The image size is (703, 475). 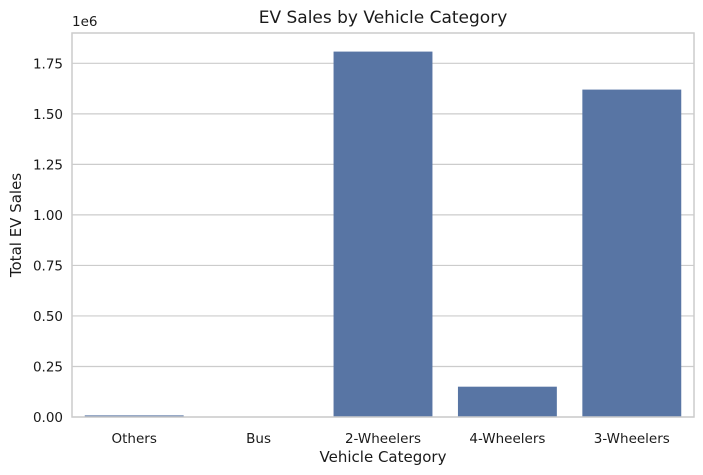 I want to click on y-tick-label: 0.50, so click(x=48, y=317).